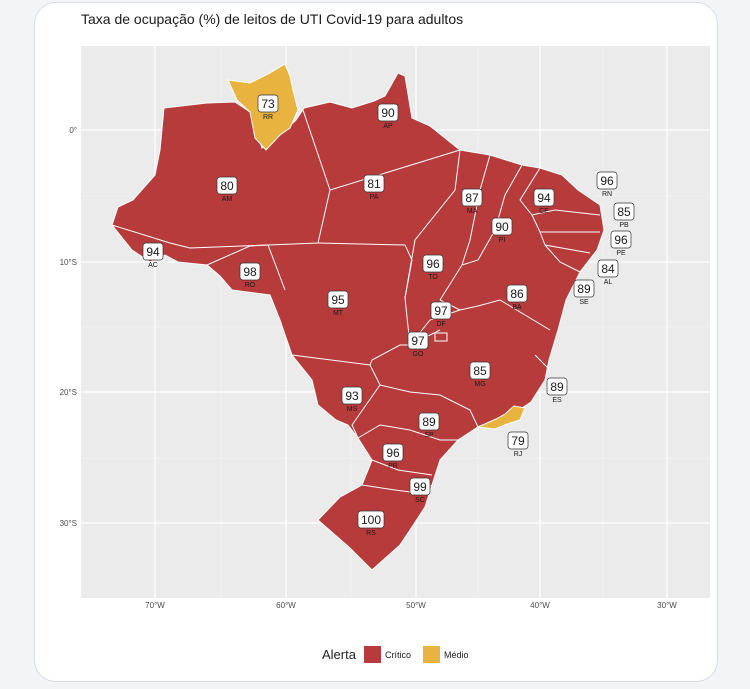  Describe the element at coordinates (557, 400) in the screenshot. I see `state-code: ES` at that location.